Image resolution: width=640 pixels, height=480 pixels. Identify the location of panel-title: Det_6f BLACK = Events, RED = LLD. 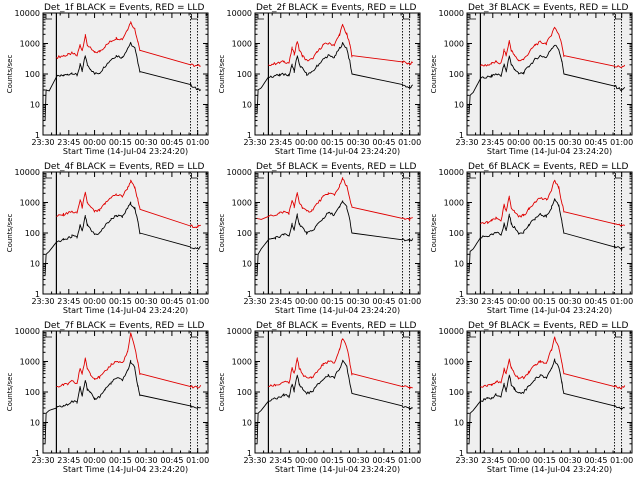
(548, 167).